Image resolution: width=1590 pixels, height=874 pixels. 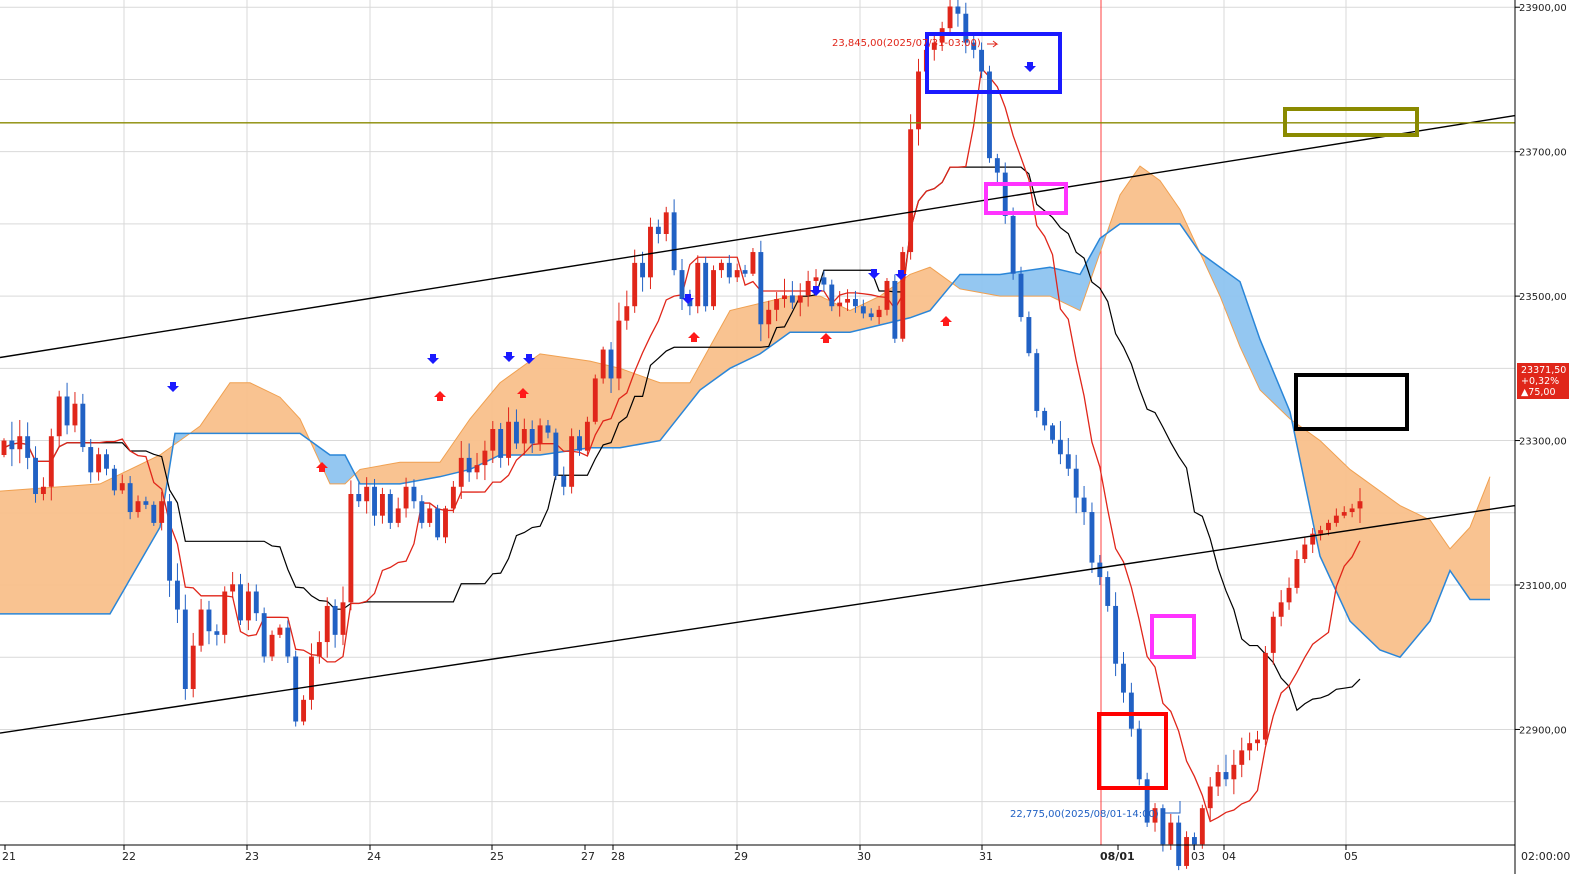 I want to click on x-tick-label: 27, so click(x=588, y=856).